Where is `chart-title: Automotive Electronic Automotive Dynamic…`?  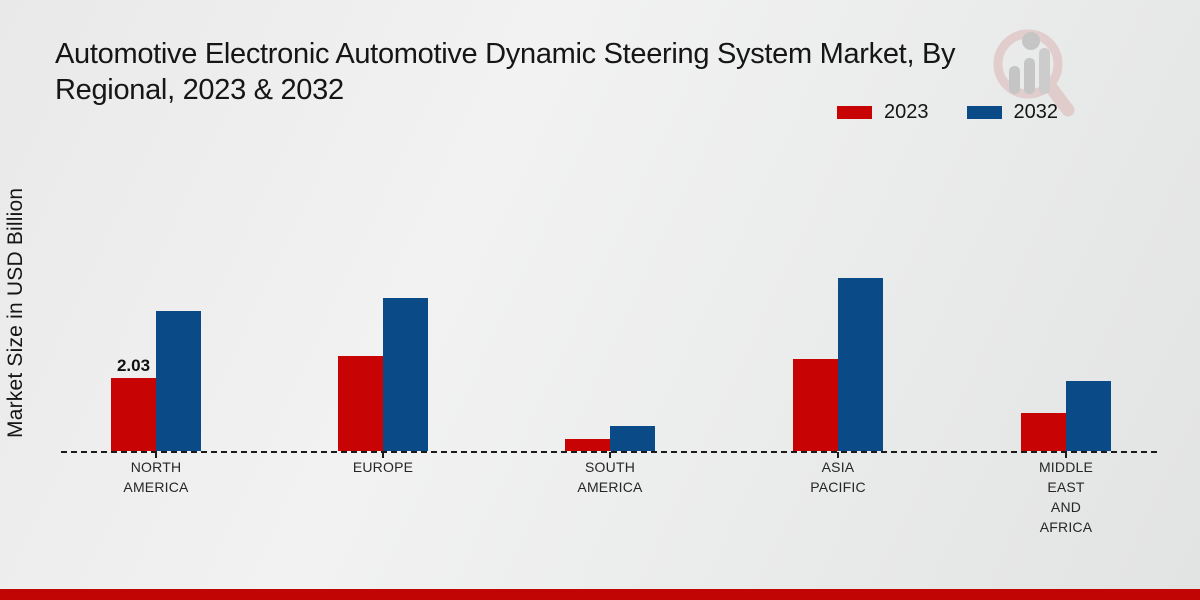
chart-title: Automotive Electronic Automotive Dynamic… is located at coordinates (505, 72).